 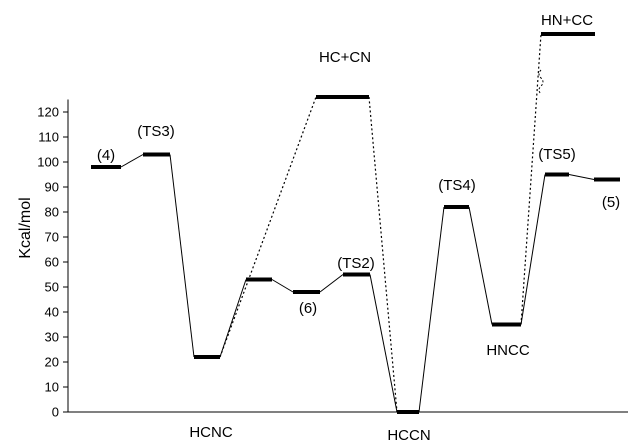 I want to click on axis-break-mark, so click(x=541, y=82).